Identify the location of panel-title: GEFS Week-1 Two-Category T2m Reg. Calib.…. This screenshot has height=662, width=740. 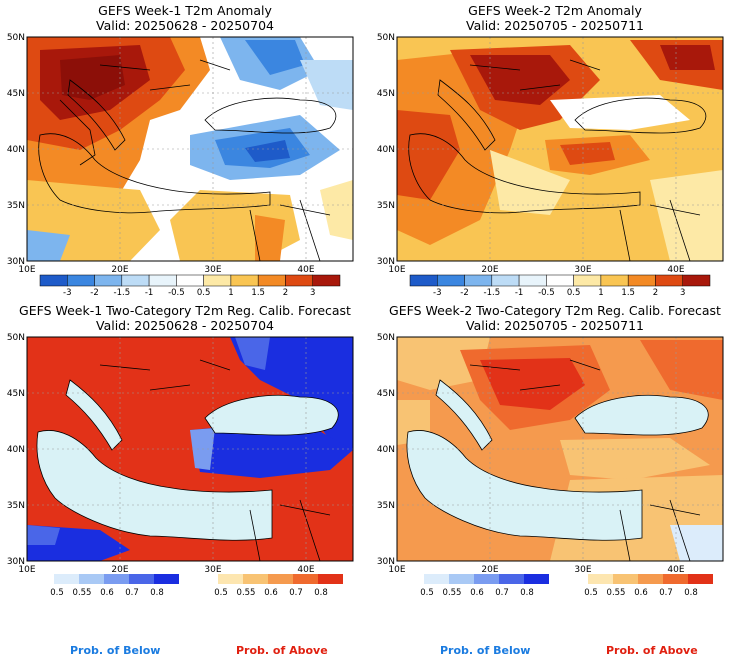
(185, 310).